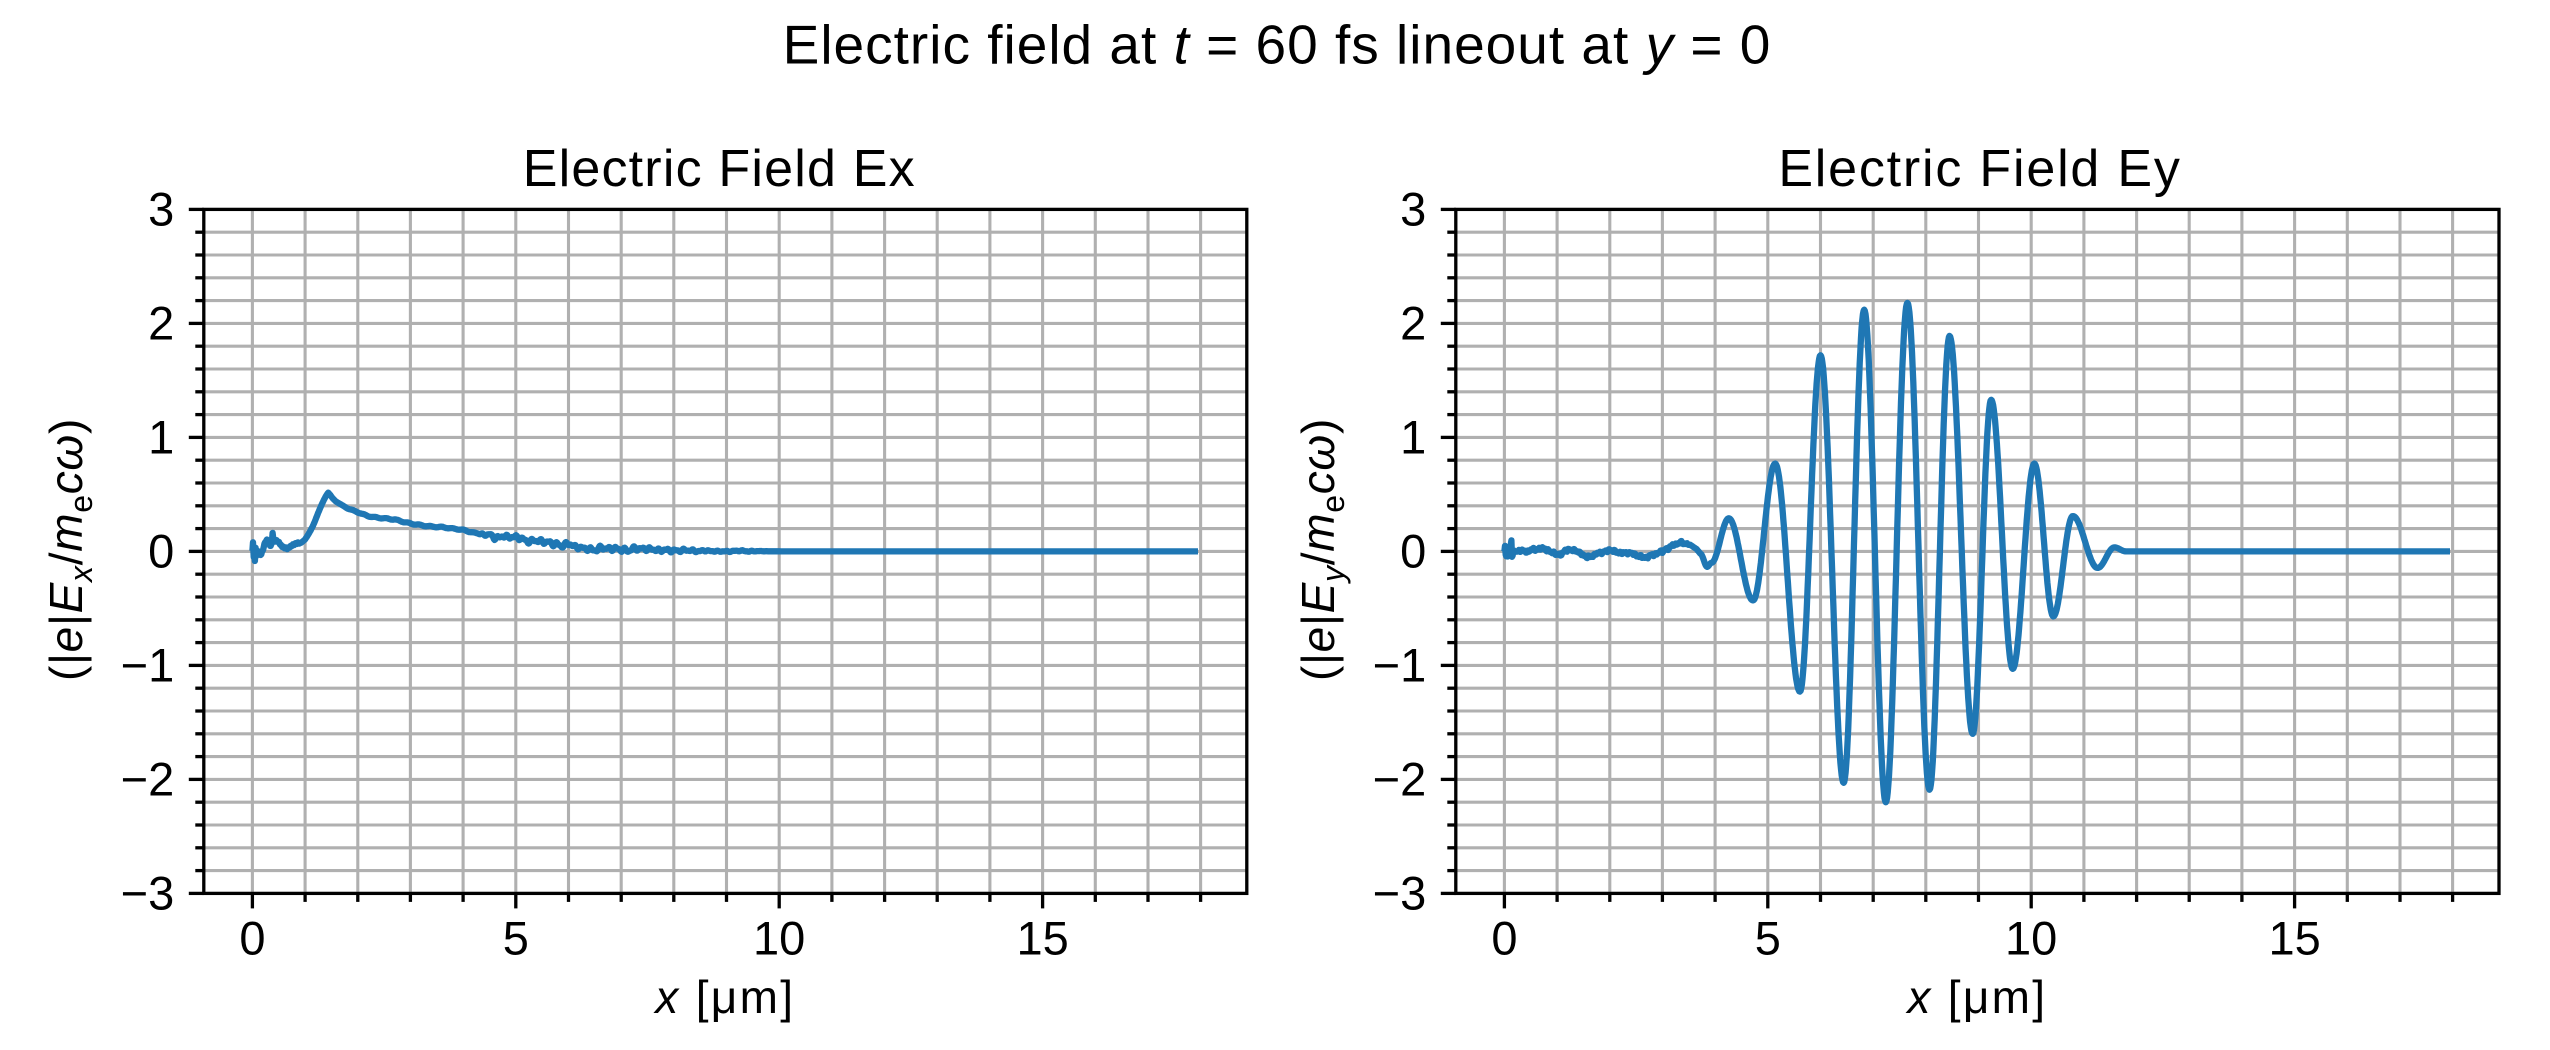 The width and height of the screenshot is (2550, 1050). Describe the element at coordinates (1979, 169) in the screenshot. I see `svg-text: Electric Field Ey` at that location.